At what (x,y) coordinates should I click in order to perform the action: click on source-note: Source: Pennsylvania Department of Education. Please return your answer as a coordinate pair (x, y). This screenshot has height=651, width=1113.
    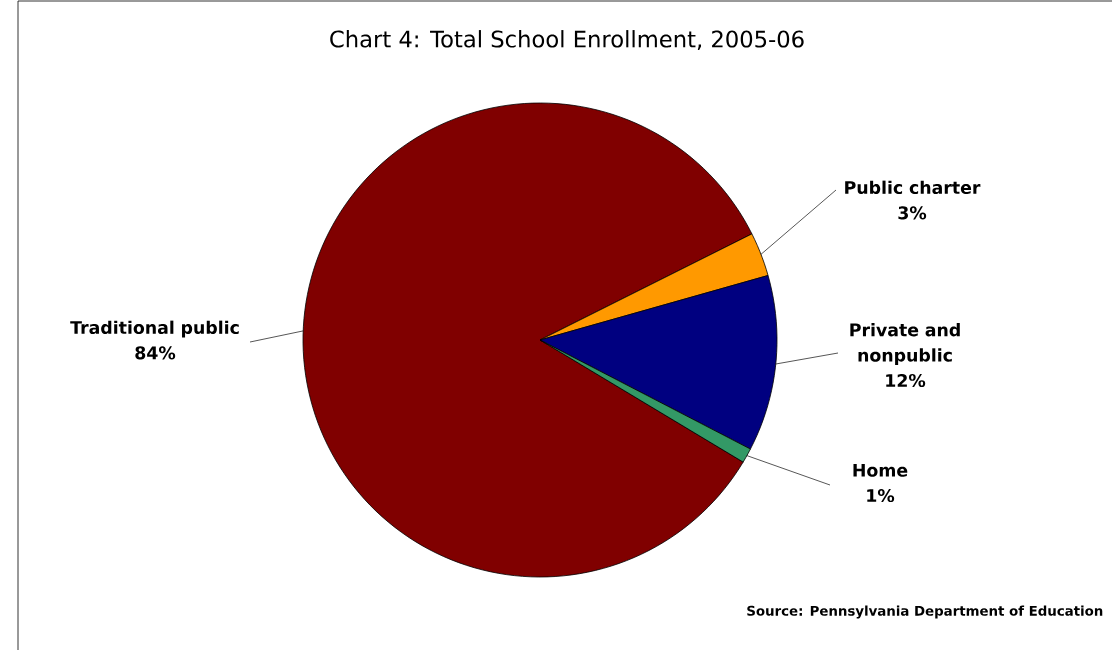
    Looking at the image, I should click on (925, 612).